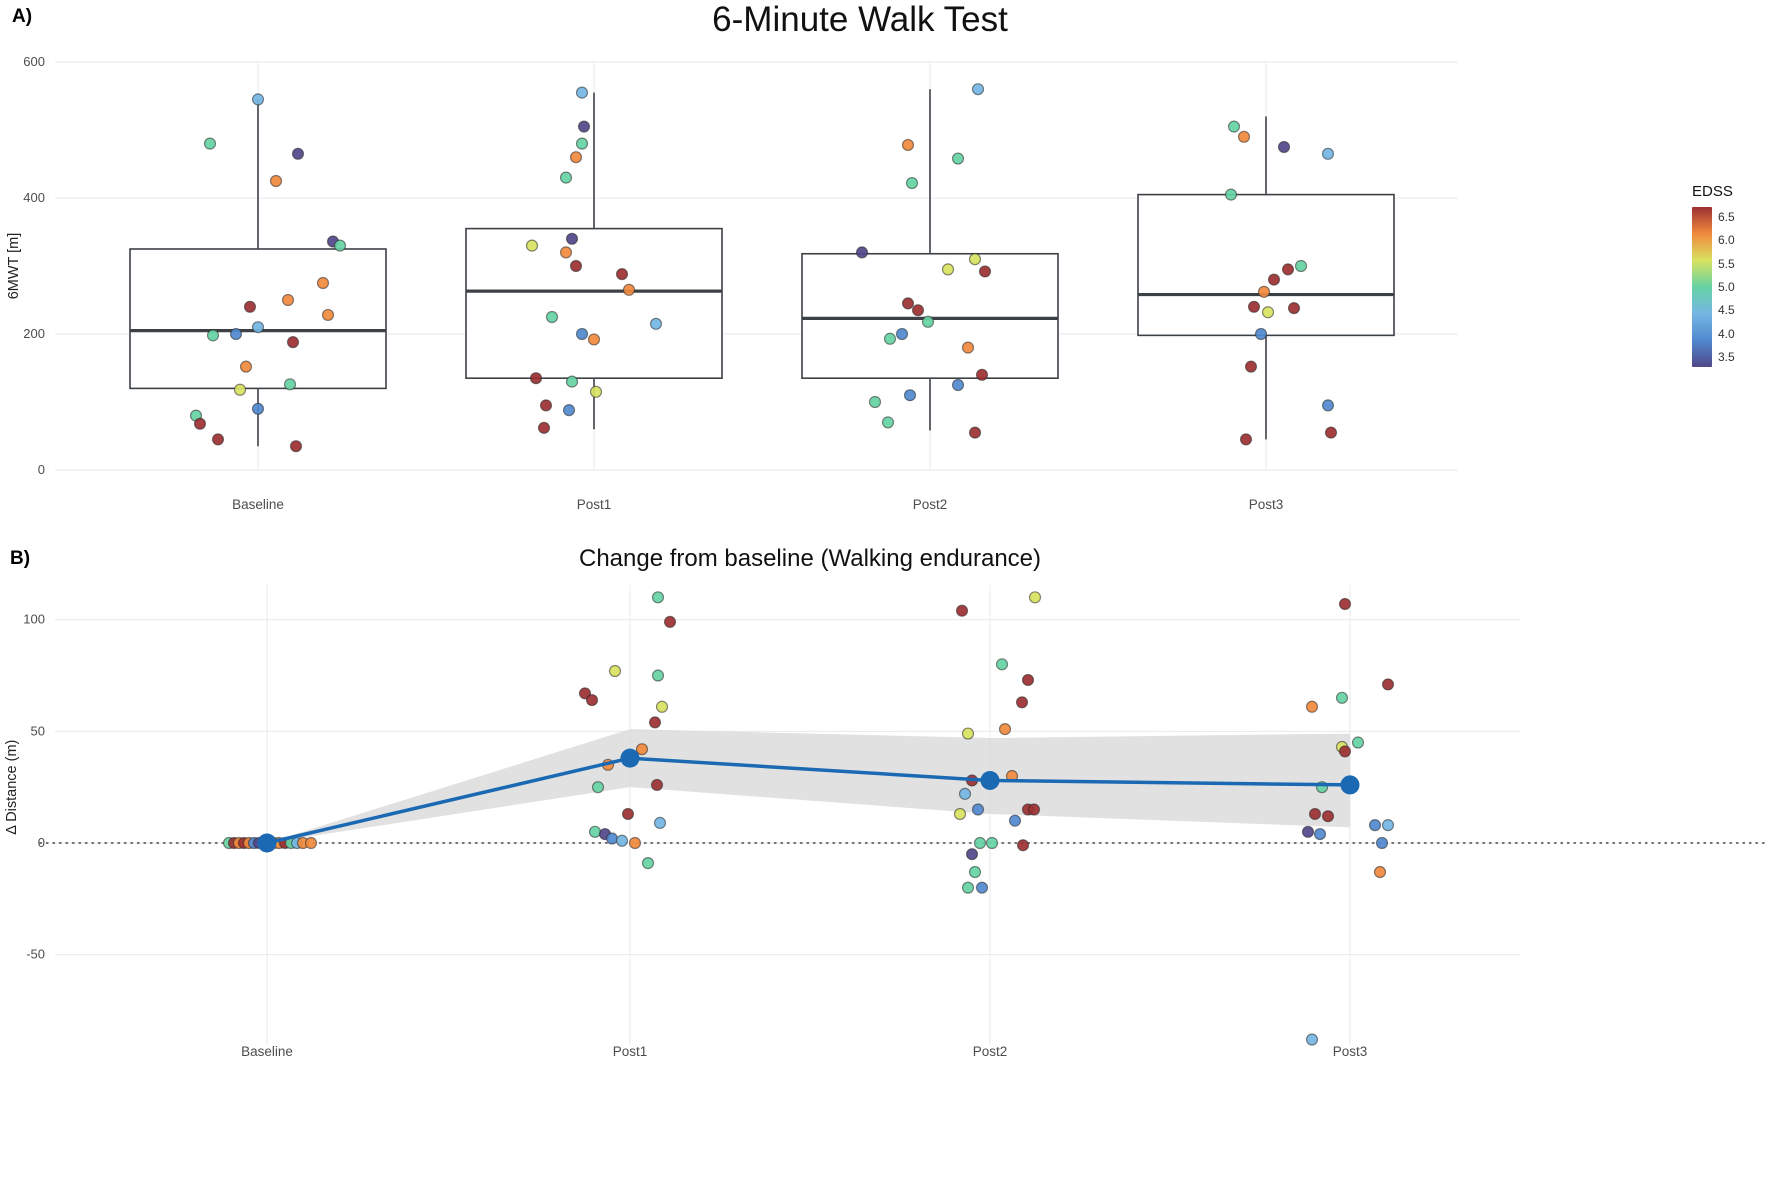  I want to click on boxplot-baseline, so click(258, 273).